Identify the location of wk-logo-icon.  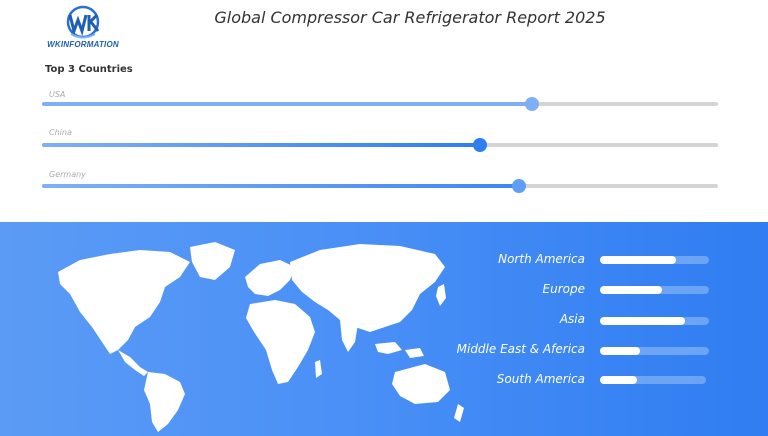
(83, 22).